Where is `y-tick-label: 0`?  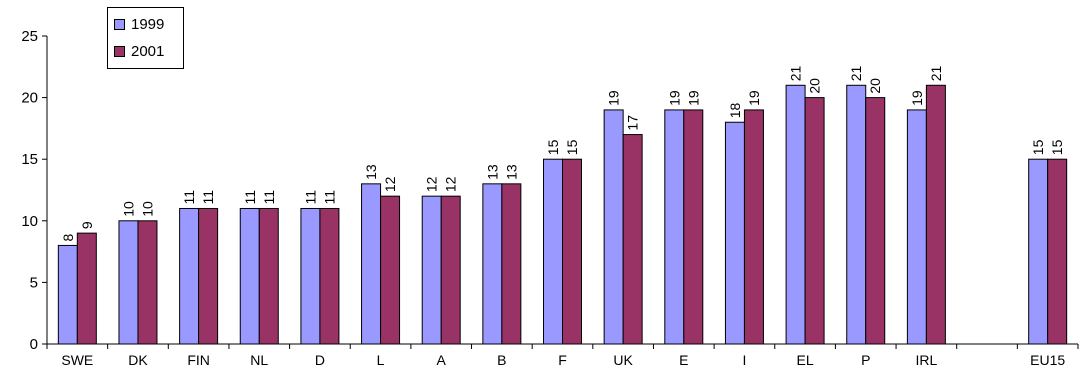
y-tick-label: 0 is located at coordinates (34, 344).